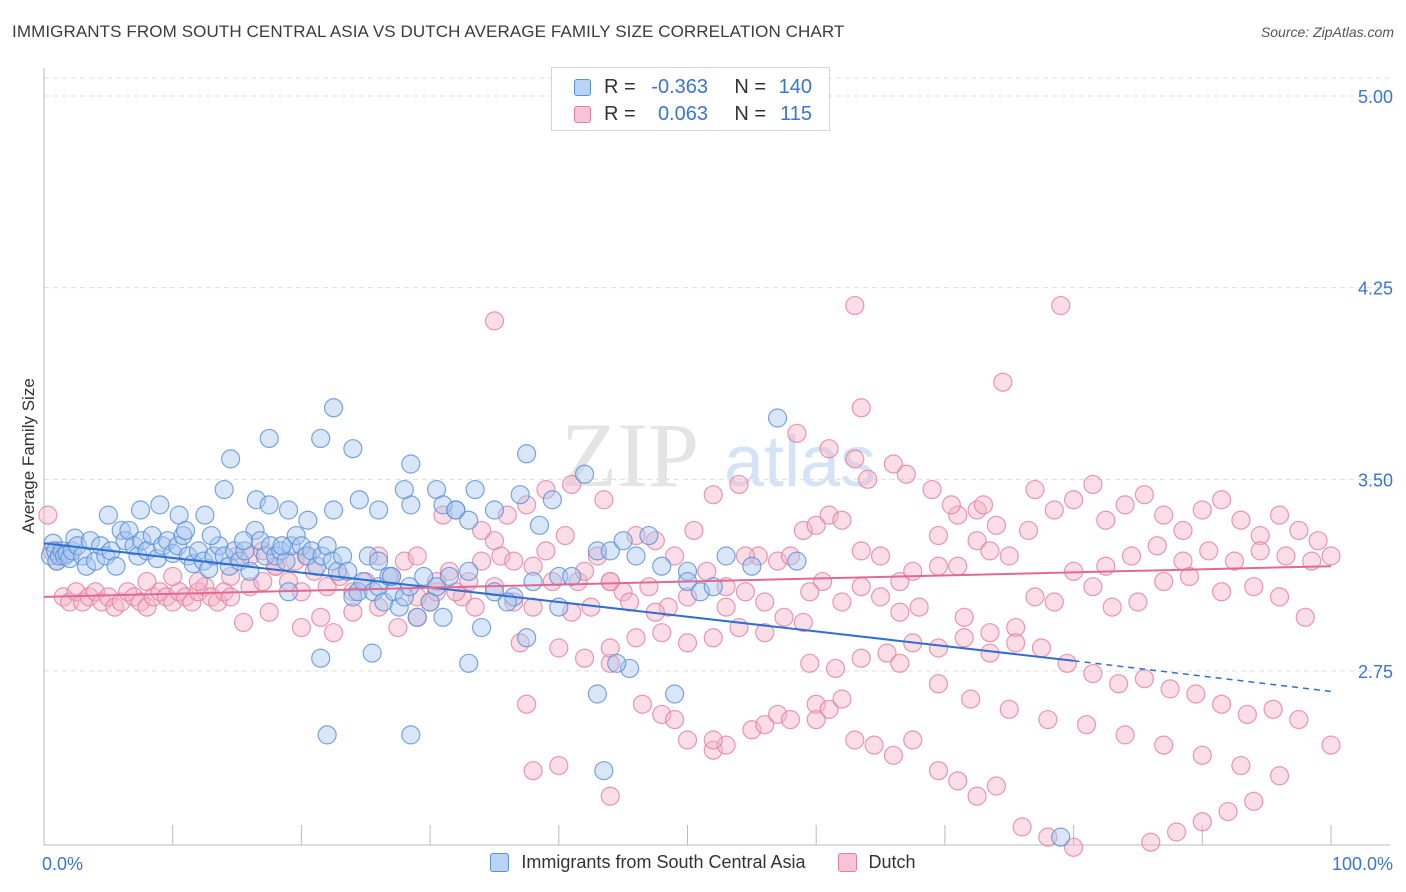  What do you see at coordinates (687, 581) in the screenshot?
I see `trend-line-dutch` at bounding box center [687, 581].